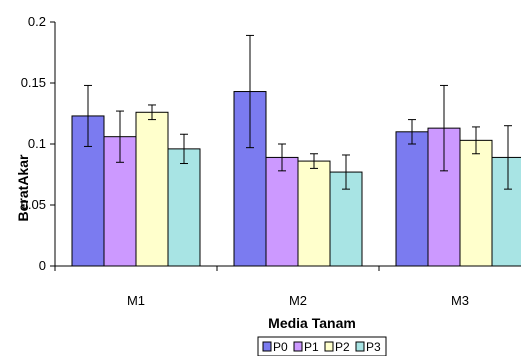  I want to click on legend-swatch-p1, so click(298, 346).